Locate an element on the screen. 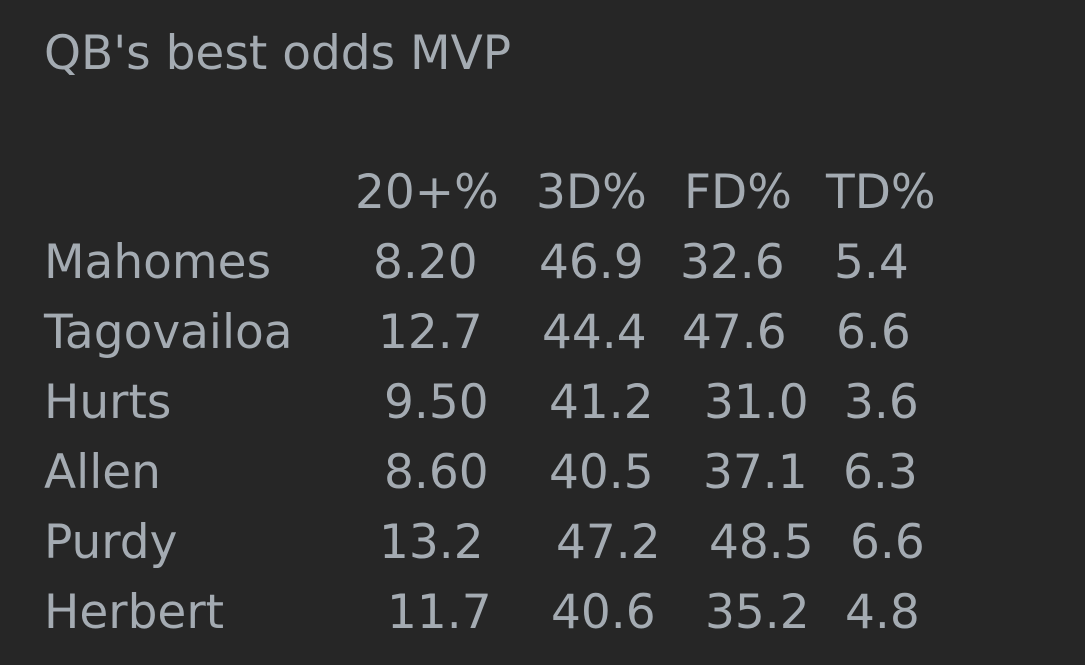  player-name: Hurts is located at coordinates (108, 402).